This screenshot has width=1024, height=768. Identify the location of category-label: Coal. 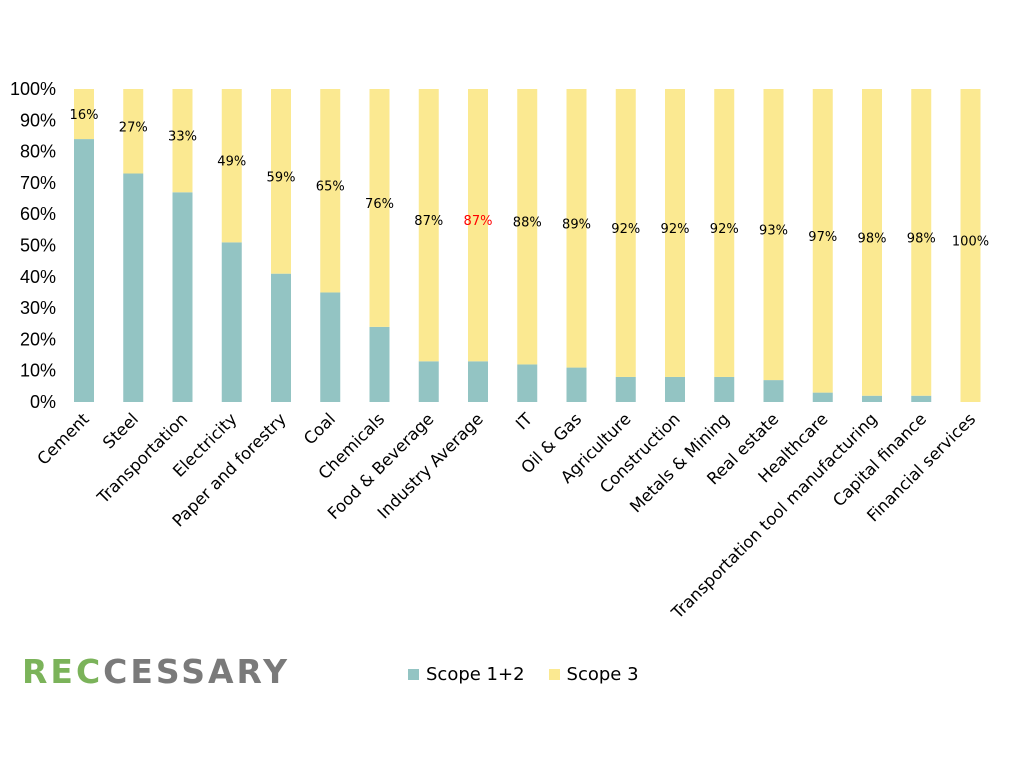
(319, 428).